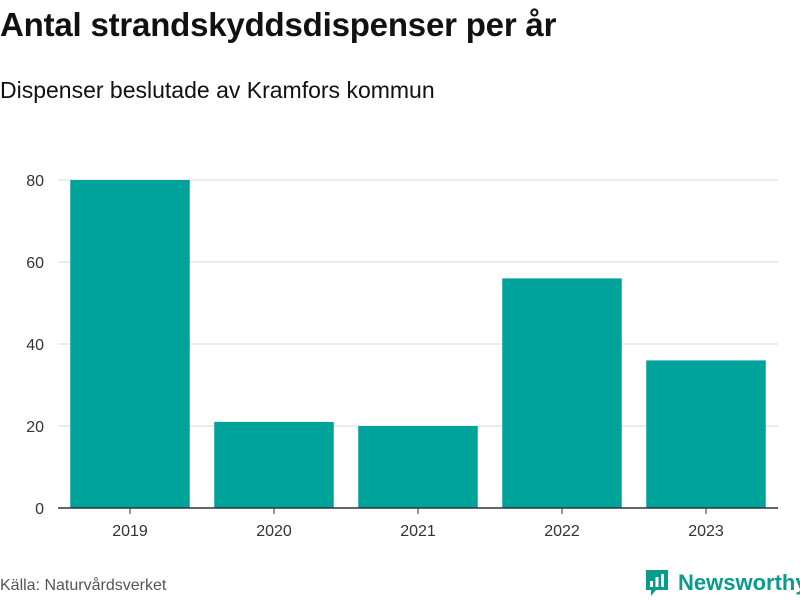 The width and height of the screenshot is (800, 600). What do you see at coordinates (274, 464) in the screenshot?
I see `bar-2020` at bounding box center [274, 464].